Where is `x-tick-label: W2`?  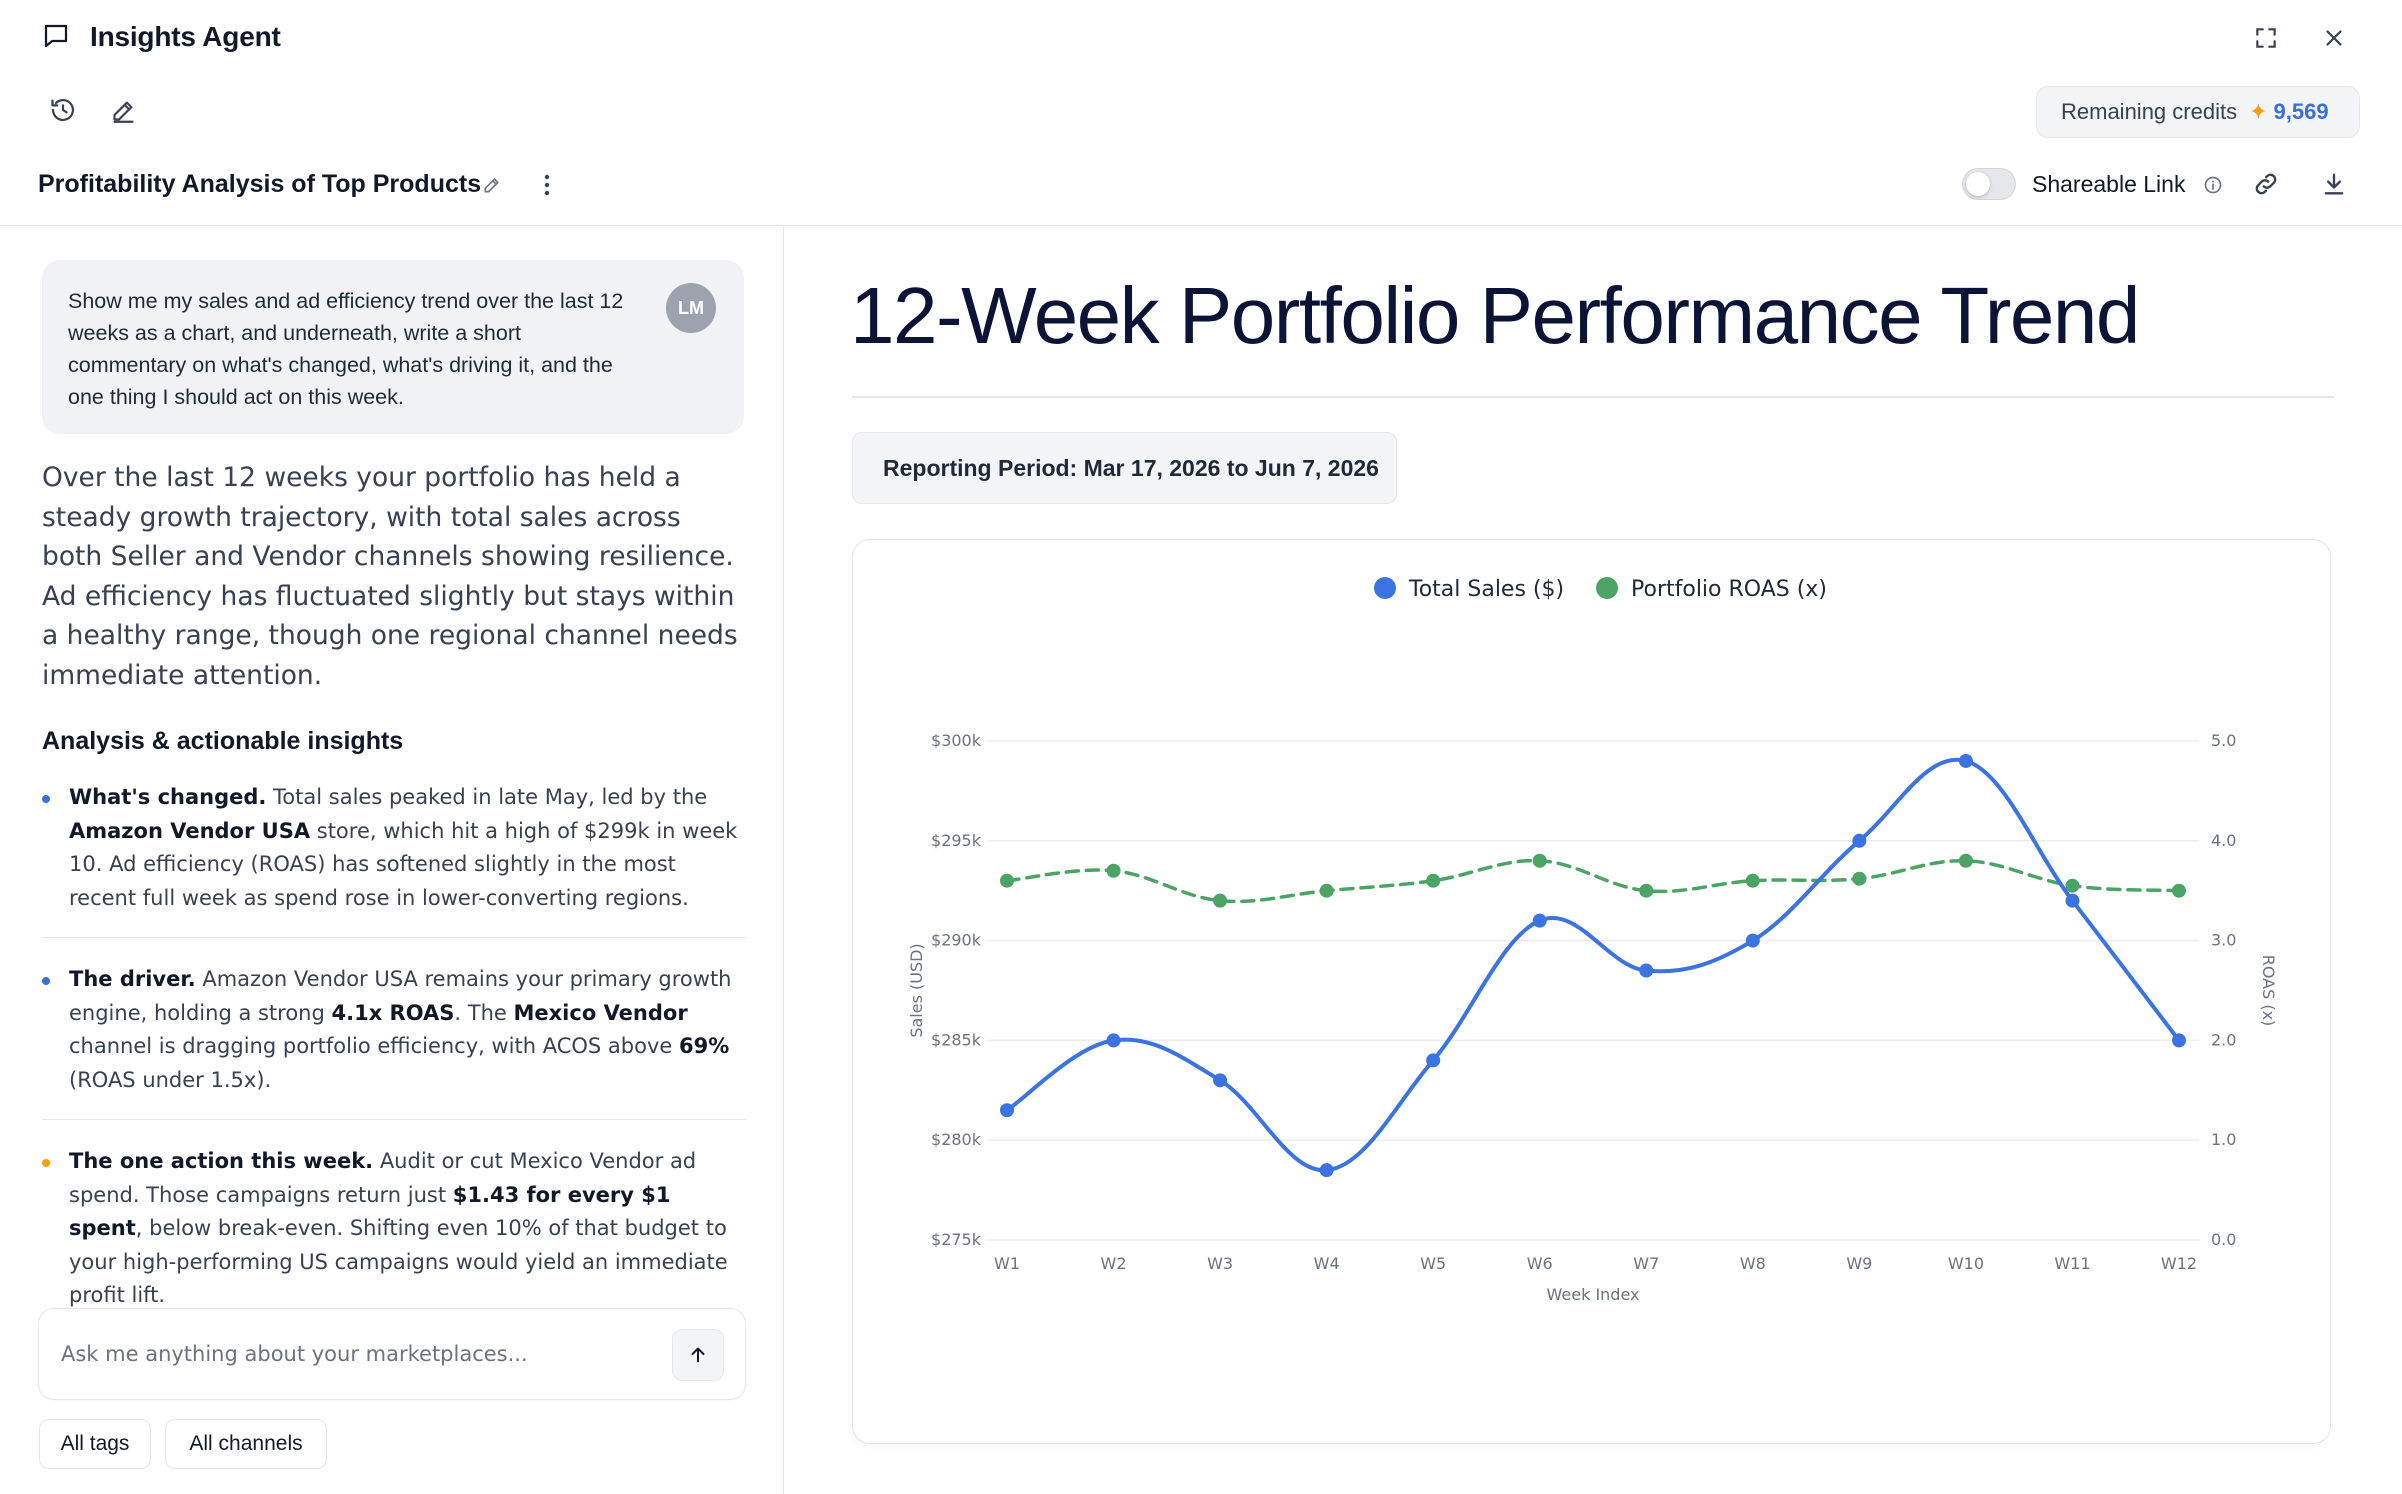 x-tick-label: W2 is located at coordinates (1114, 1263).